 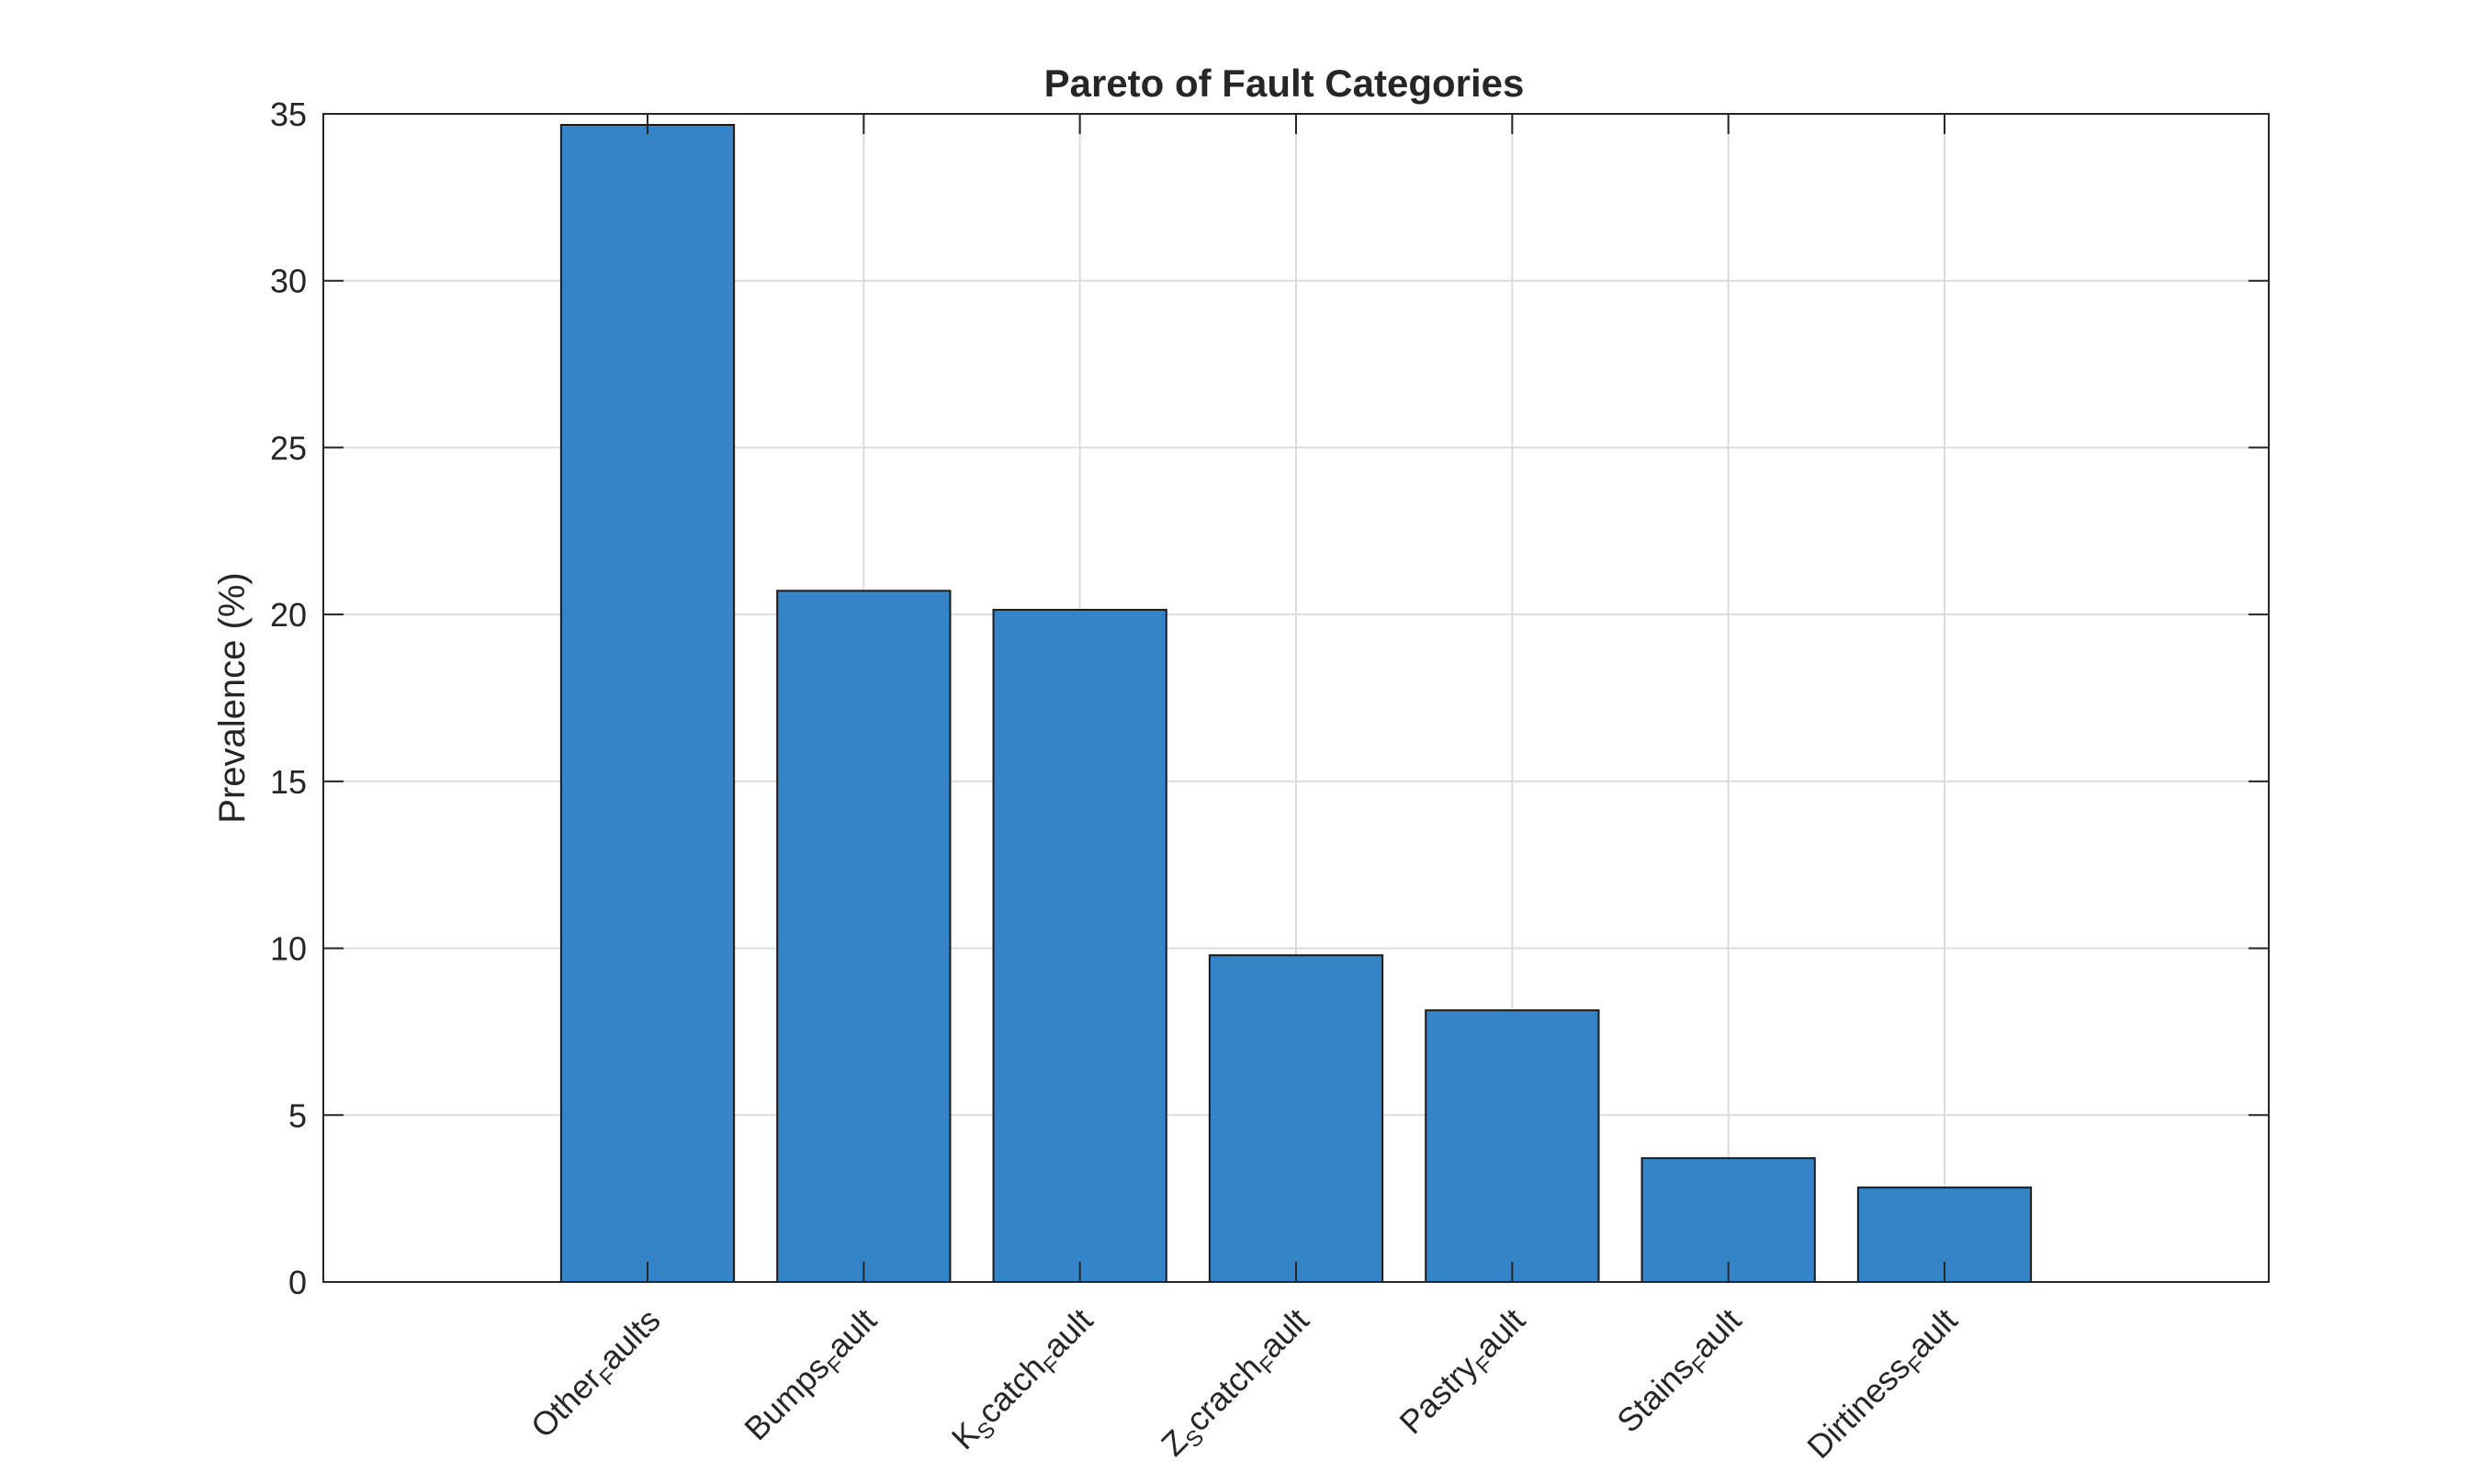 I want to click on bar-pastry-fault, so click(x=1512, y=1147).